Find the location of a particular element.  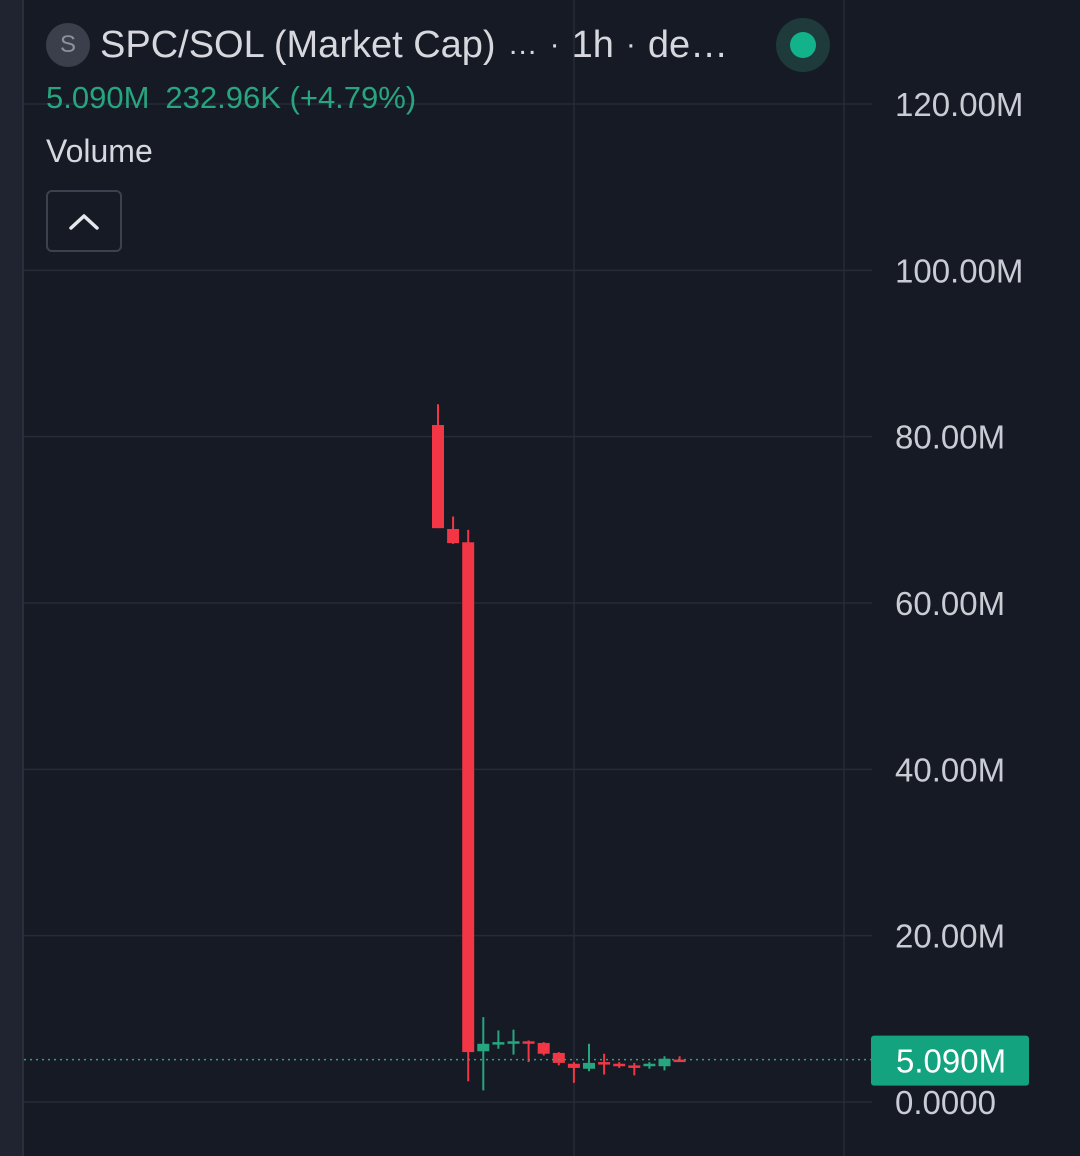

y-tick-label: 100.00M is located at coordinates (959, 270).